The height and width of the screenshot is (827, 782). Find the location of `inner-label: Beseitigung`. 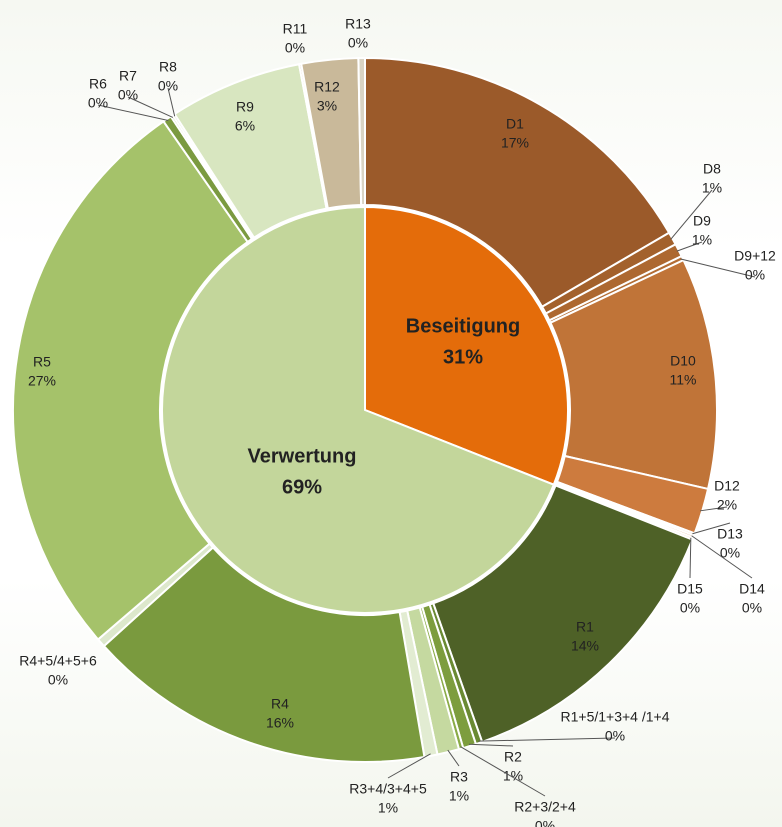

inner-label: Beseitigung is located at coordinates (463, 326).